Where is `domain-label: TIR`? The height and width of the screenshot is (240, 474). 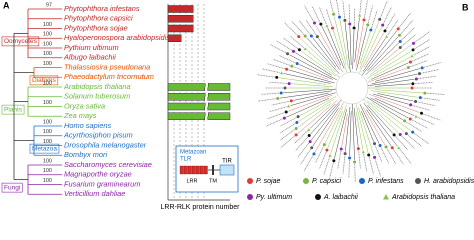
domain-label: TIR is located at coordinates (227, 162).